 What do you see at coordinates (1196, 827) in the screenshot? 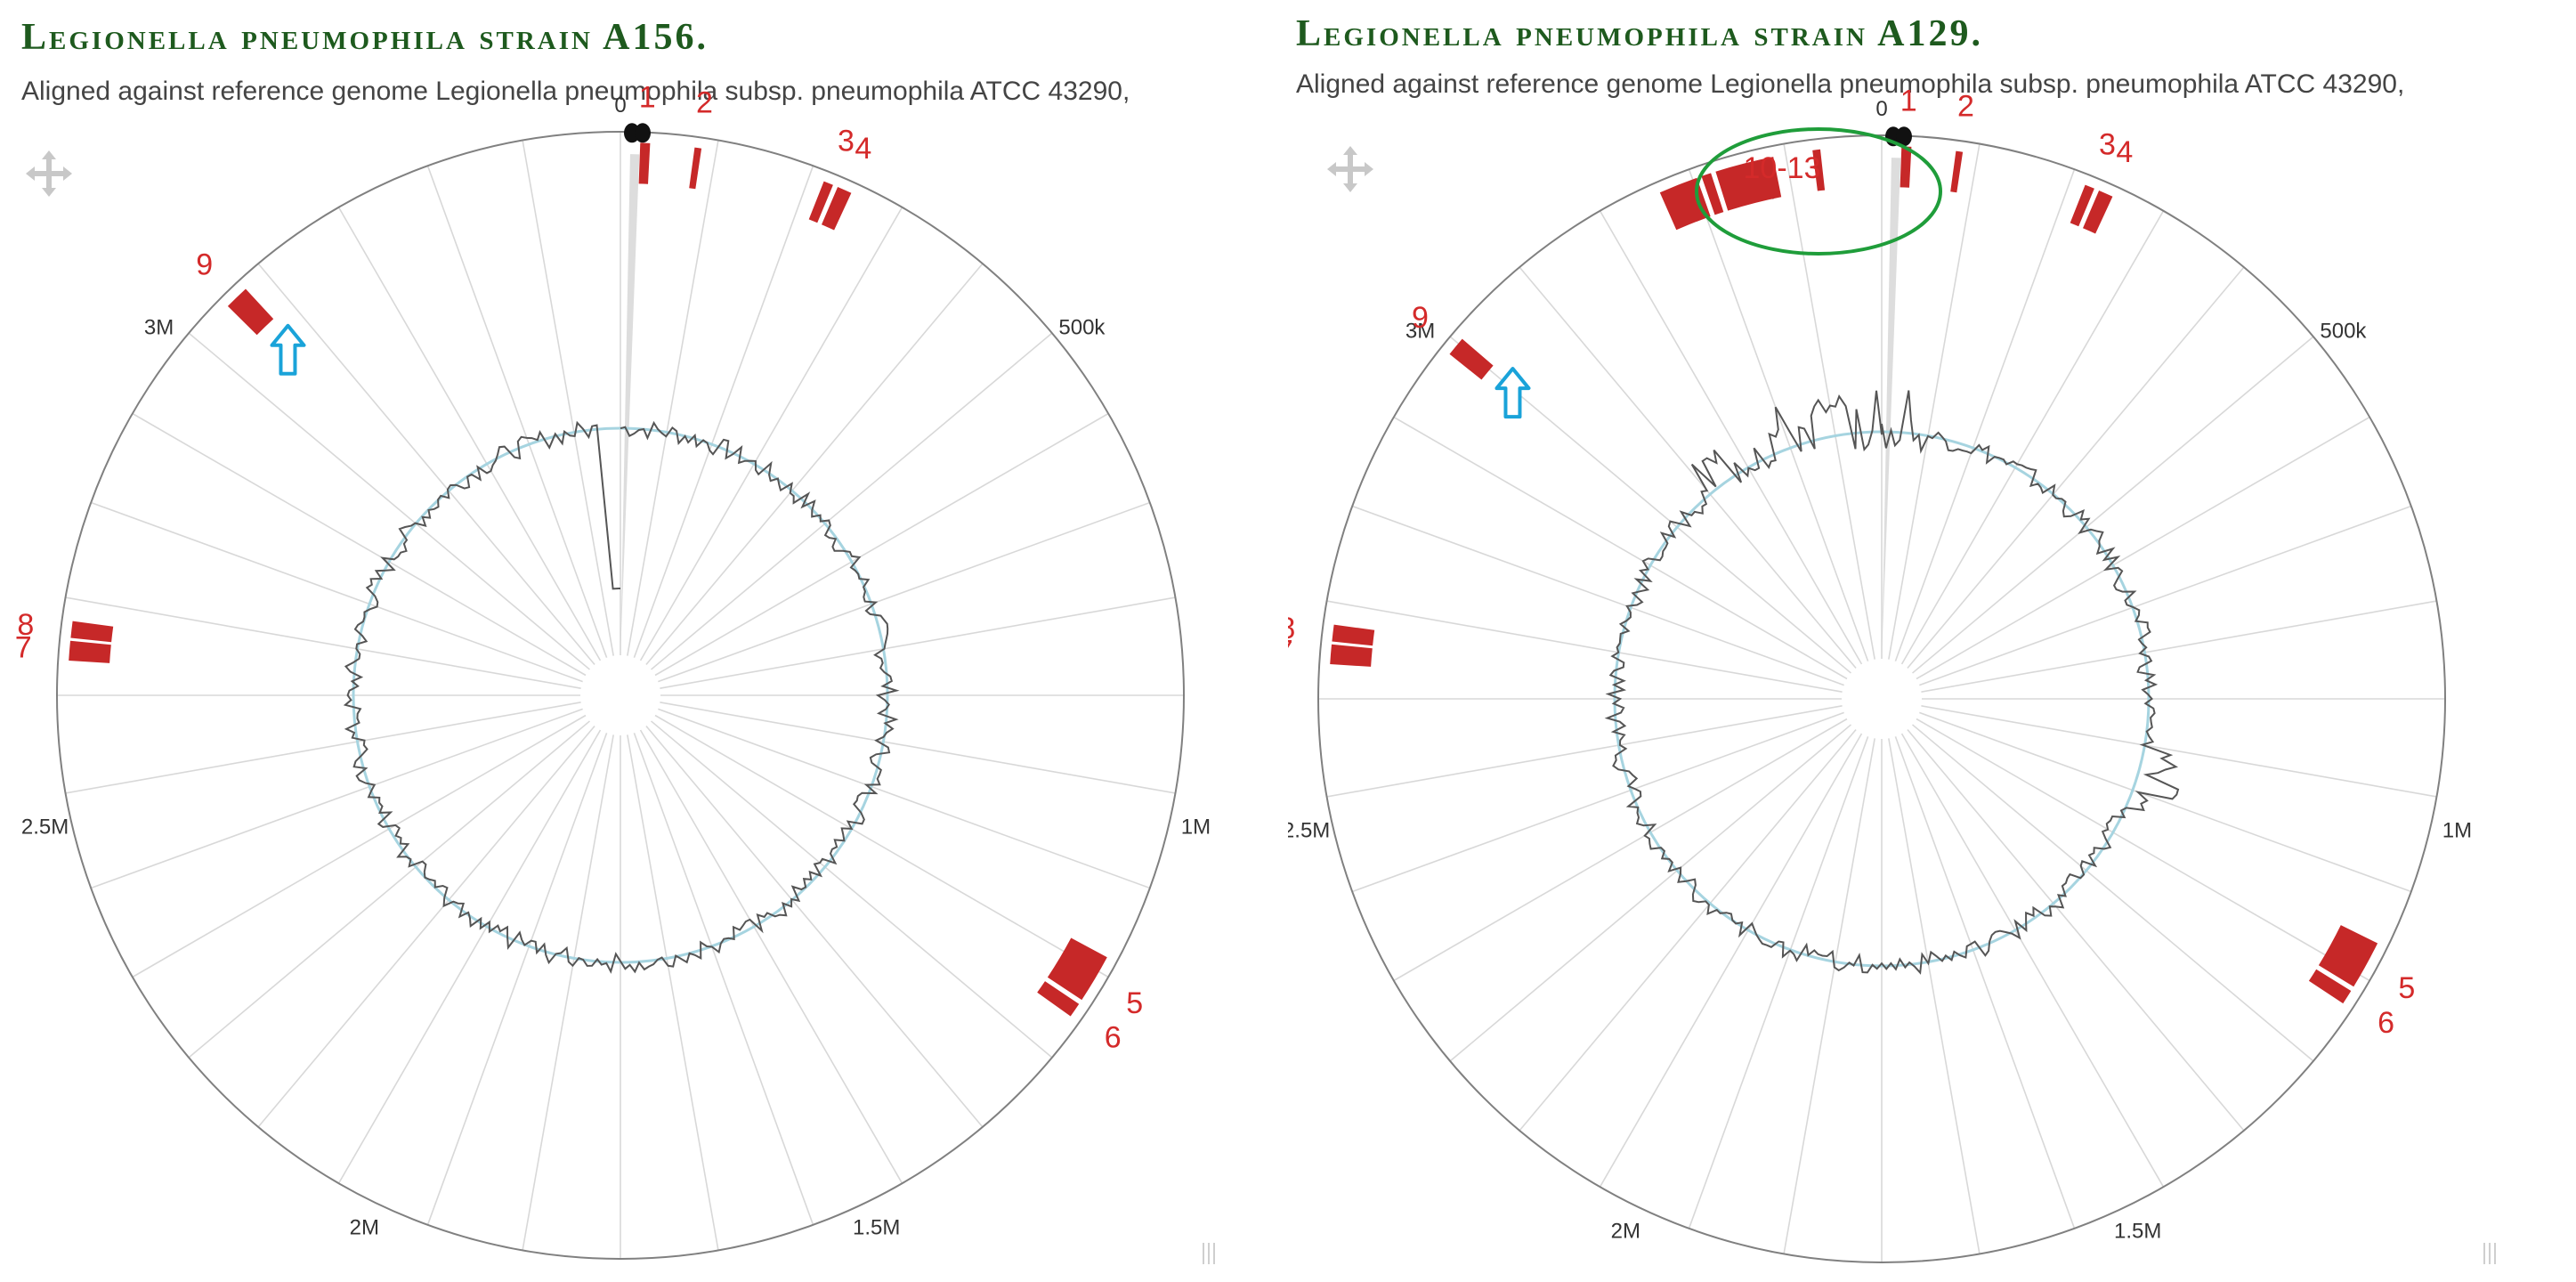
I see `tick-label: 1M` at bounding box center [1196, 827].